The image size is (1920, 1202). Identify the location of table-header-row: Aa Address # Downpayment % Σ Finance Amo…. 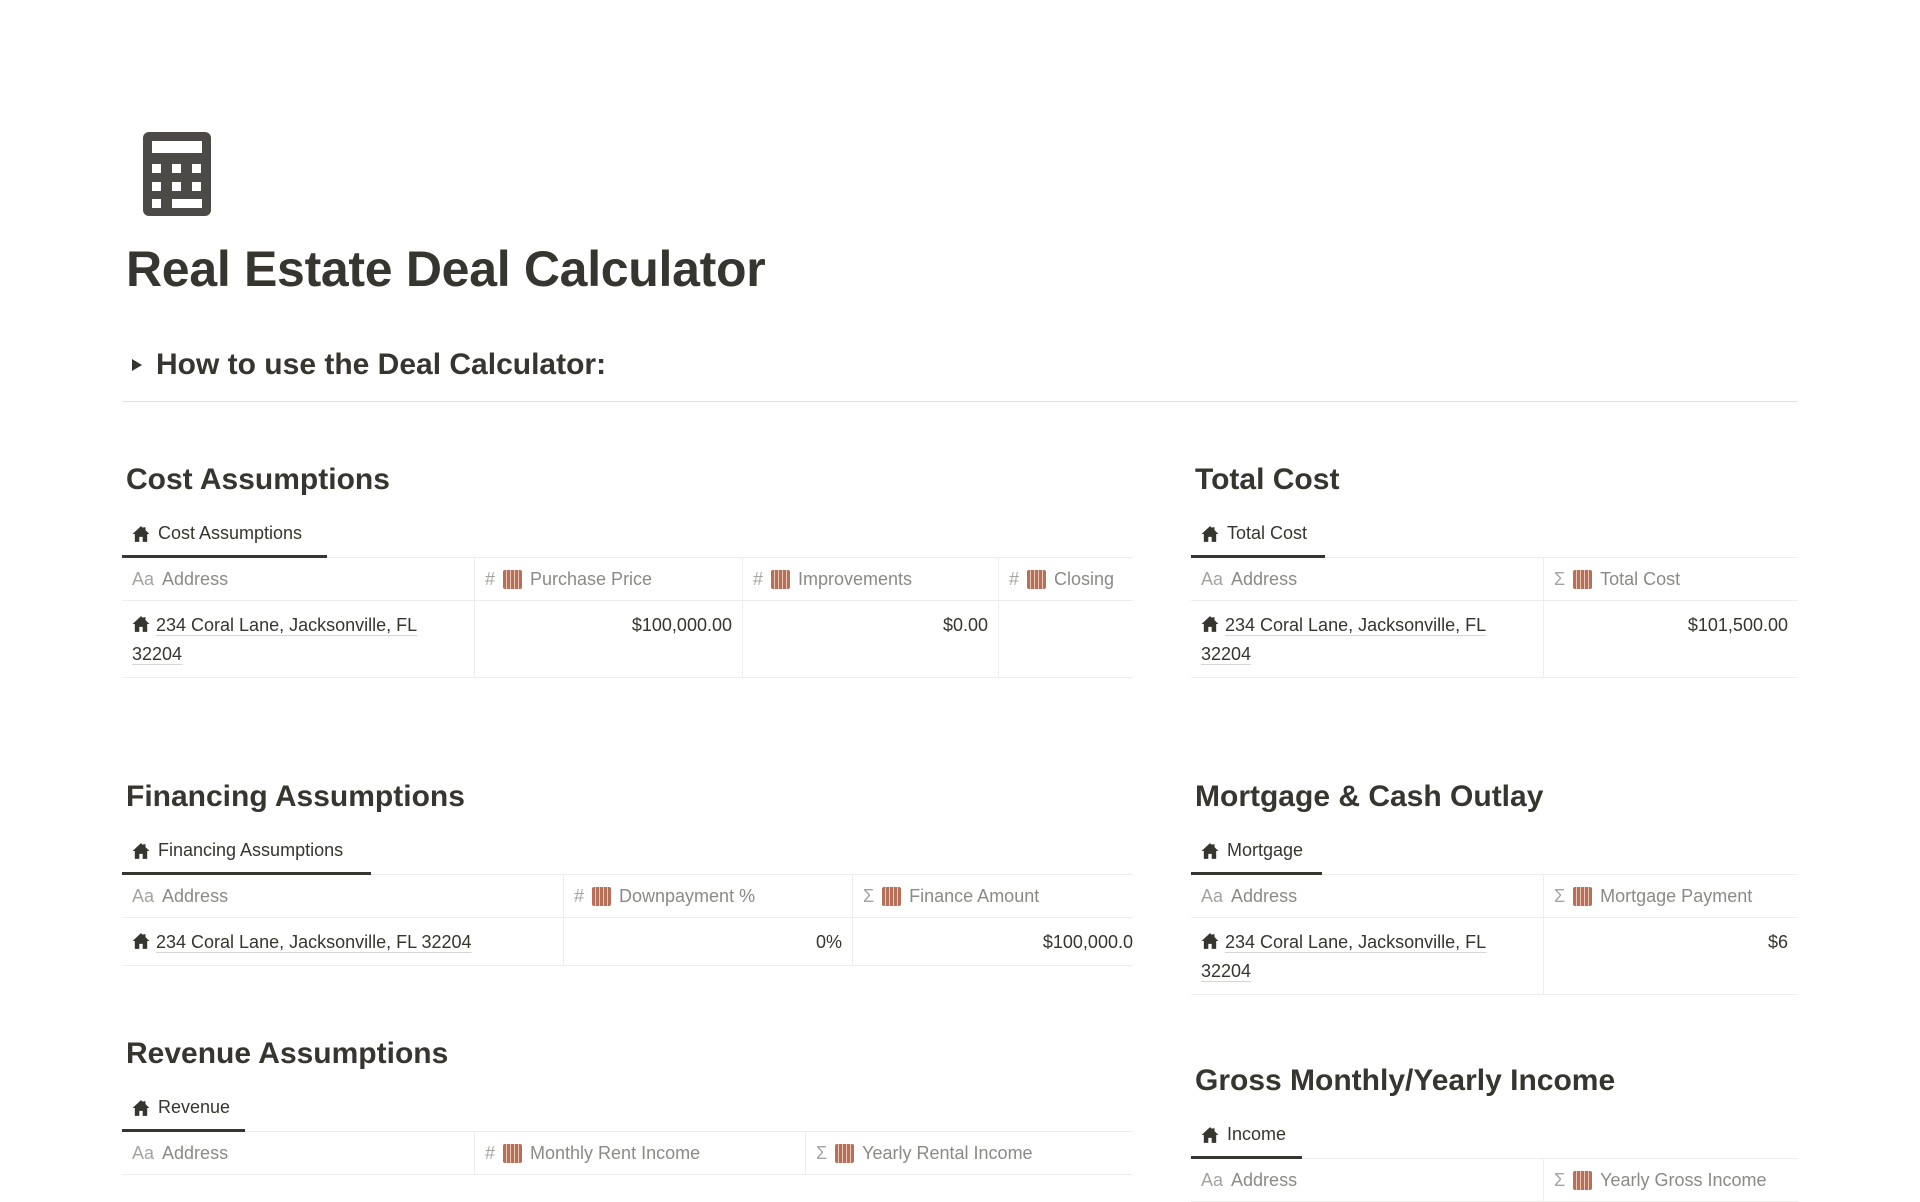
(627, 896).